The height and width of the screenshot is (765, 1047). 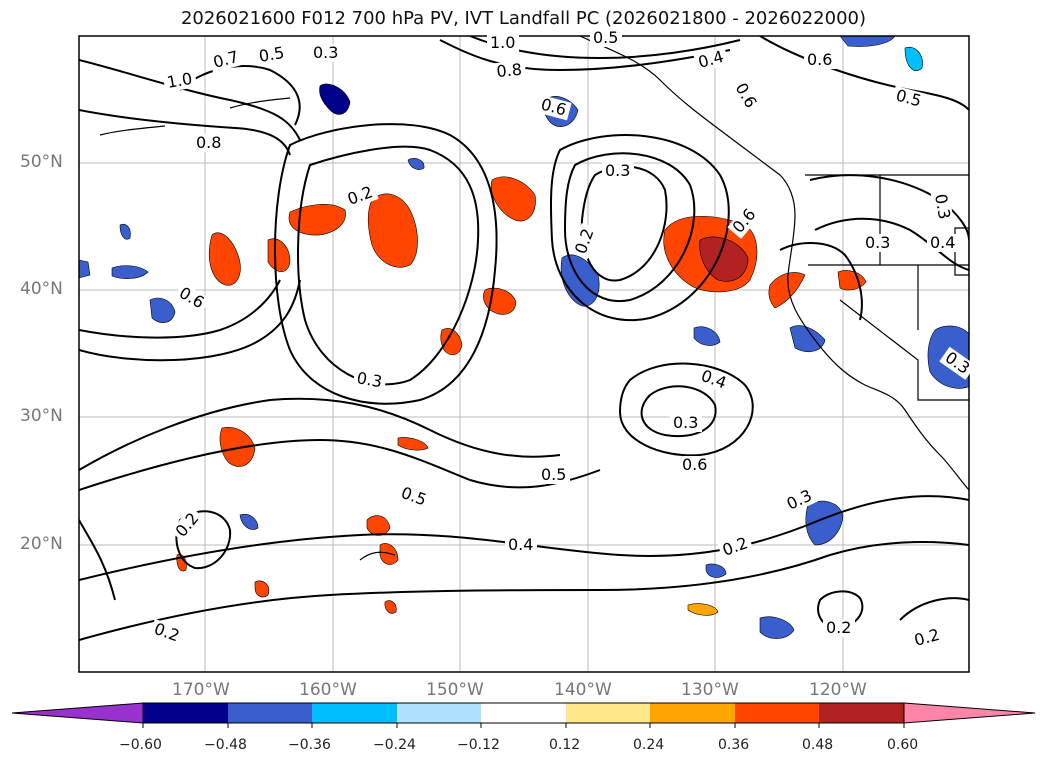 What do you see at coordinates (225, 745) in the screenshot?
I see `colorbar-tick-label: −0.48` at bounding box center [225, 745].